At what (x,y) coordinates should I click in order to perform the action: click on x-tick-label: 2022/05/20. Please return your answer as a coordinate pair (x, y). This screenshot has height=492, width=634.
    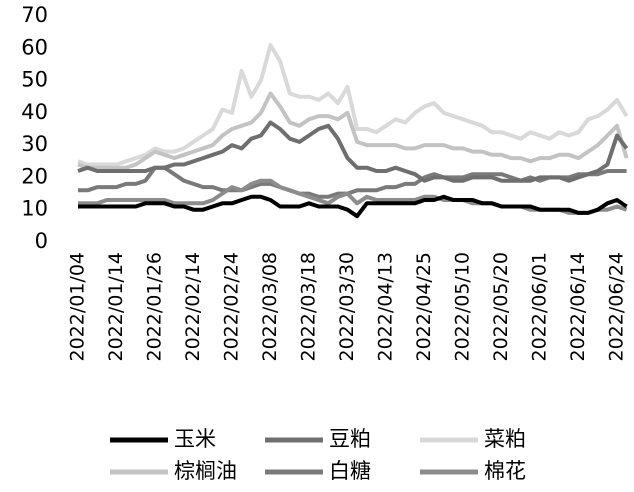
    Looking at the image, I should click on (501, 307).